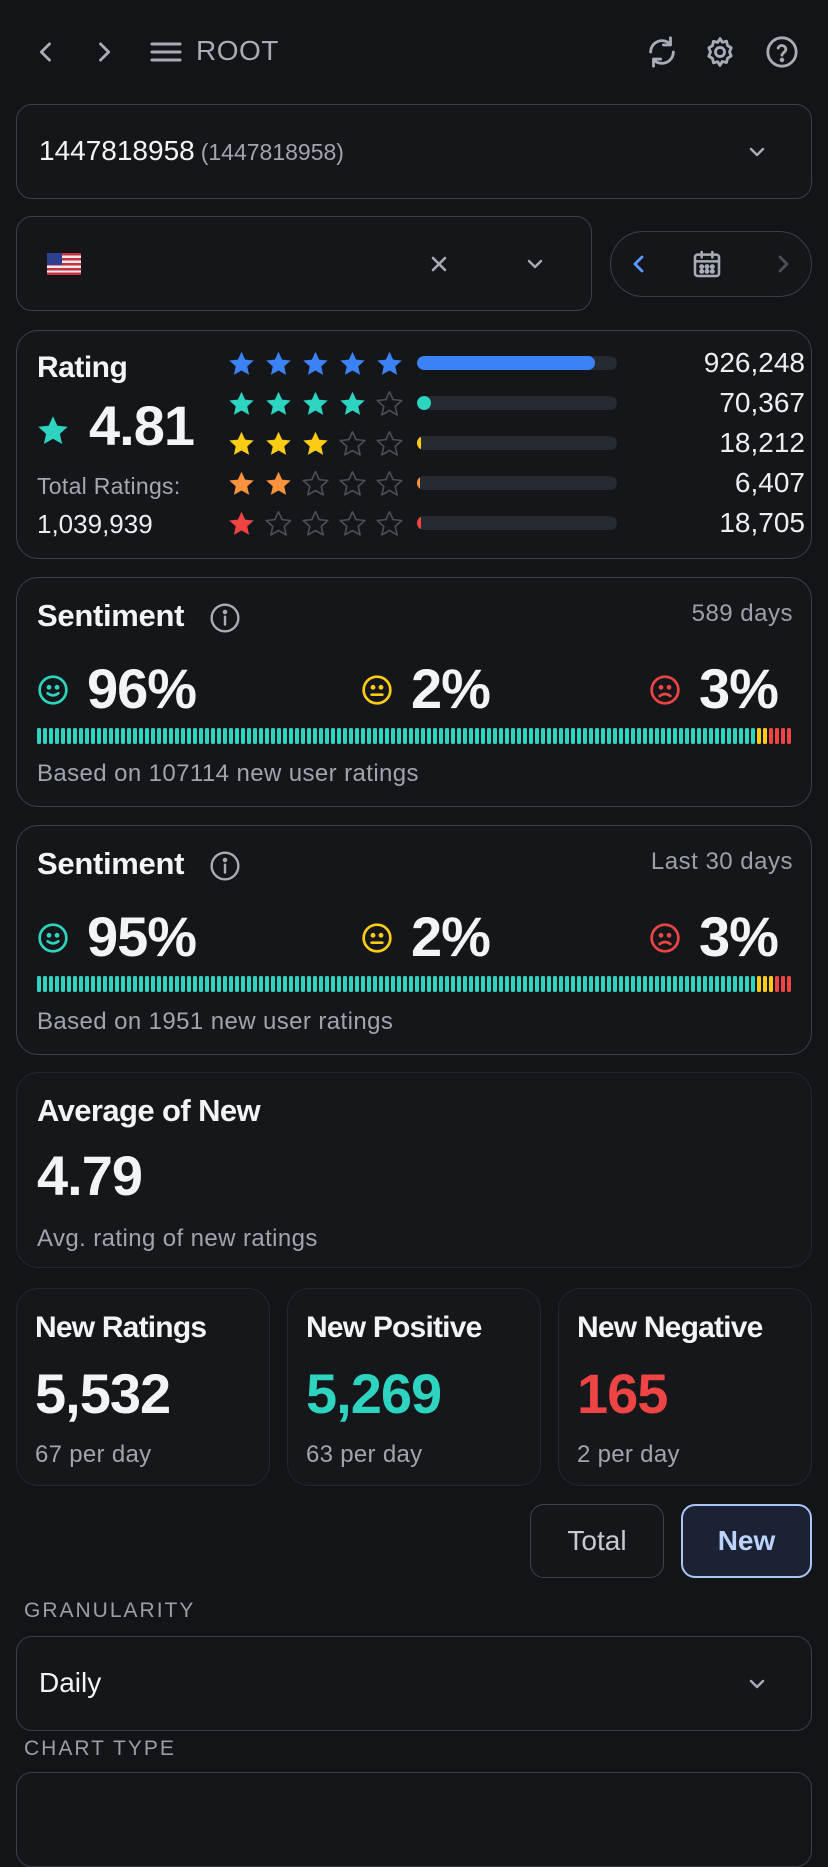 Image resolution: width=828 pixels, height=1867 pixels. Describe the element at coordinates (439, 264) in the screenshot. I see `clear-icon` at that location.